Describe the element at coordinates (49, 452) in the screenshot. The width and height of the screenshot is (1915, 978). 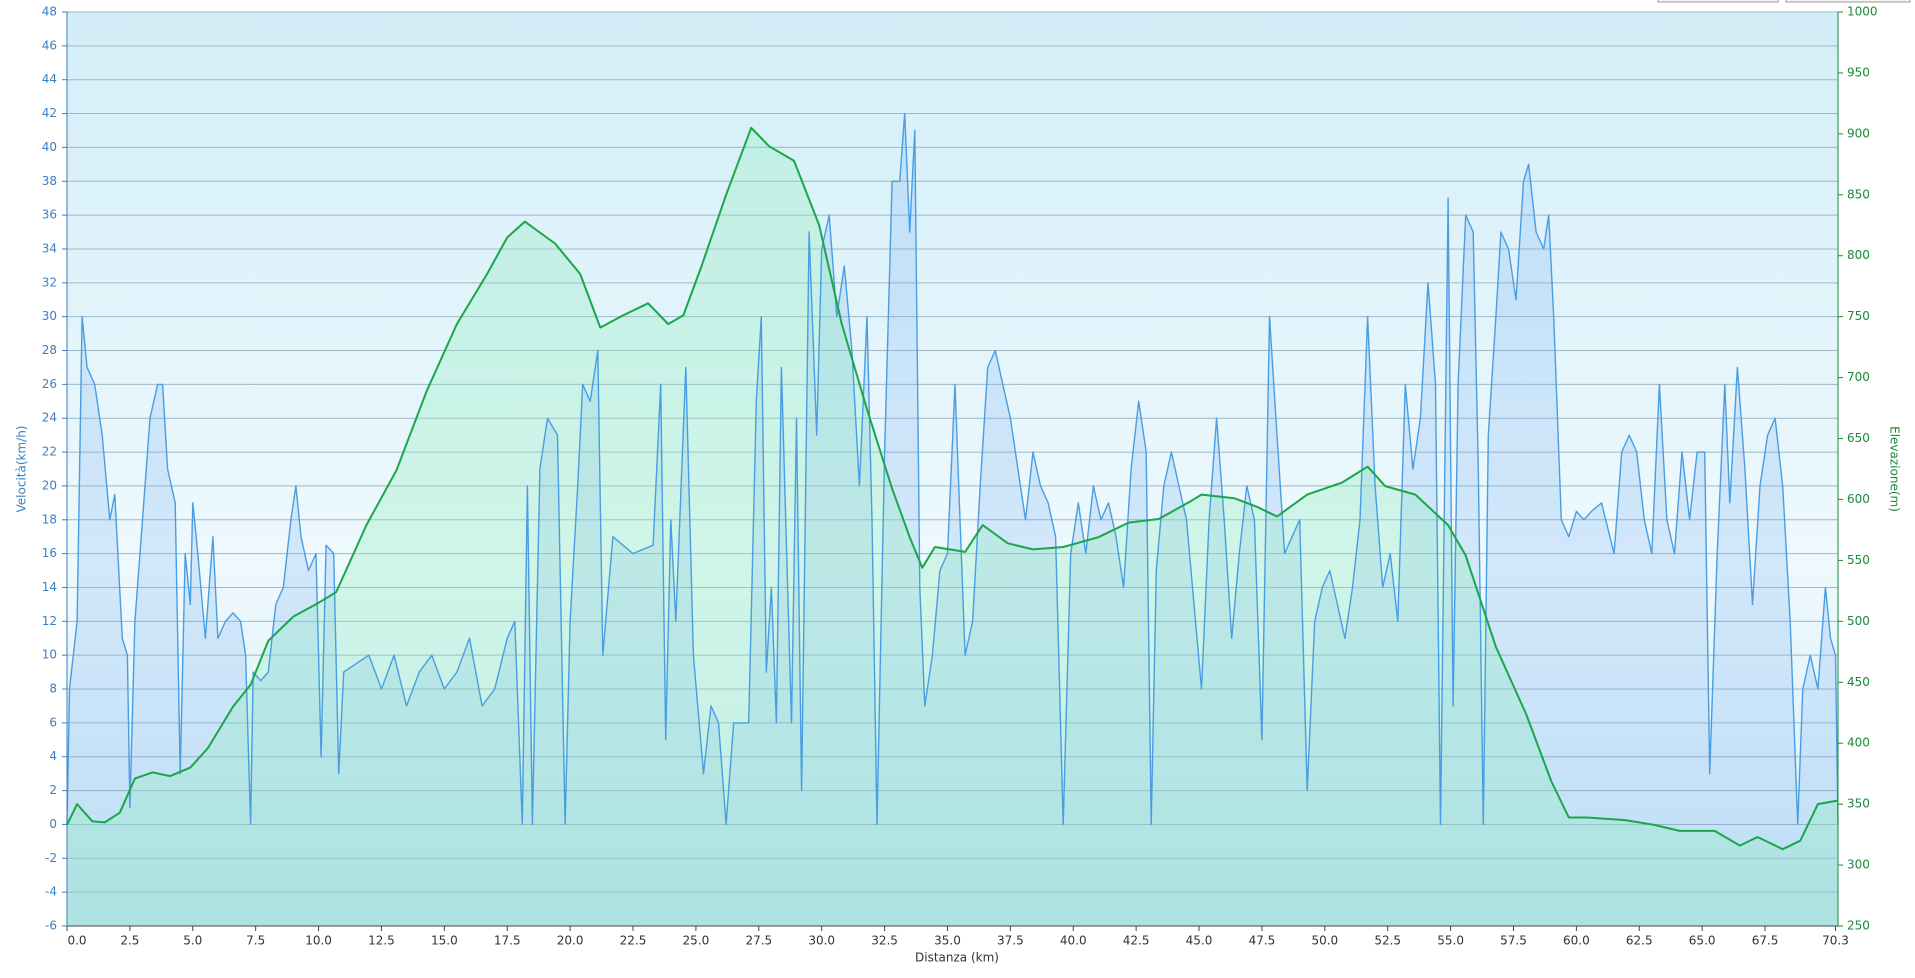
I see `y-tick-label: 22` at that location.